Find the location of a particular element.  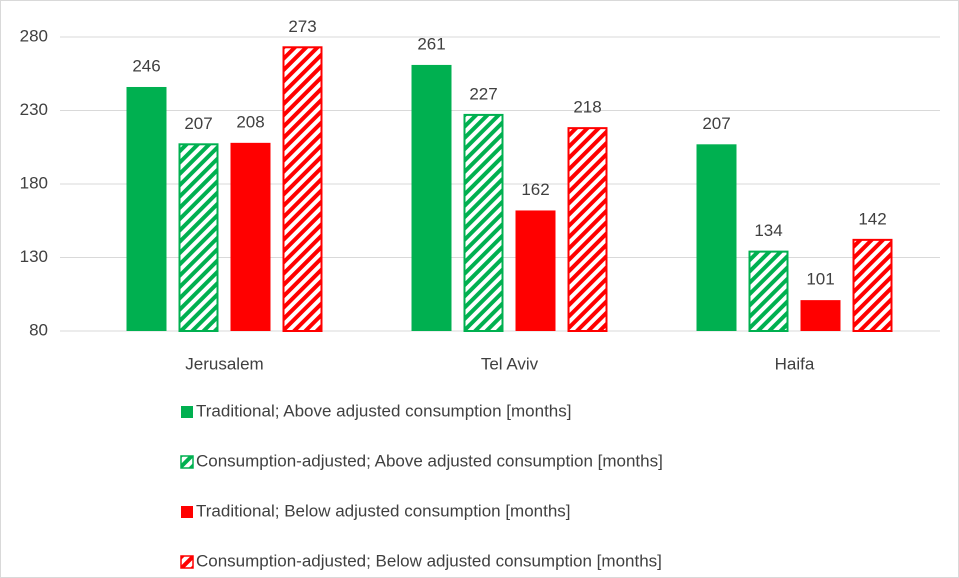

data-label: 273 is located at coordinates (302, 26).